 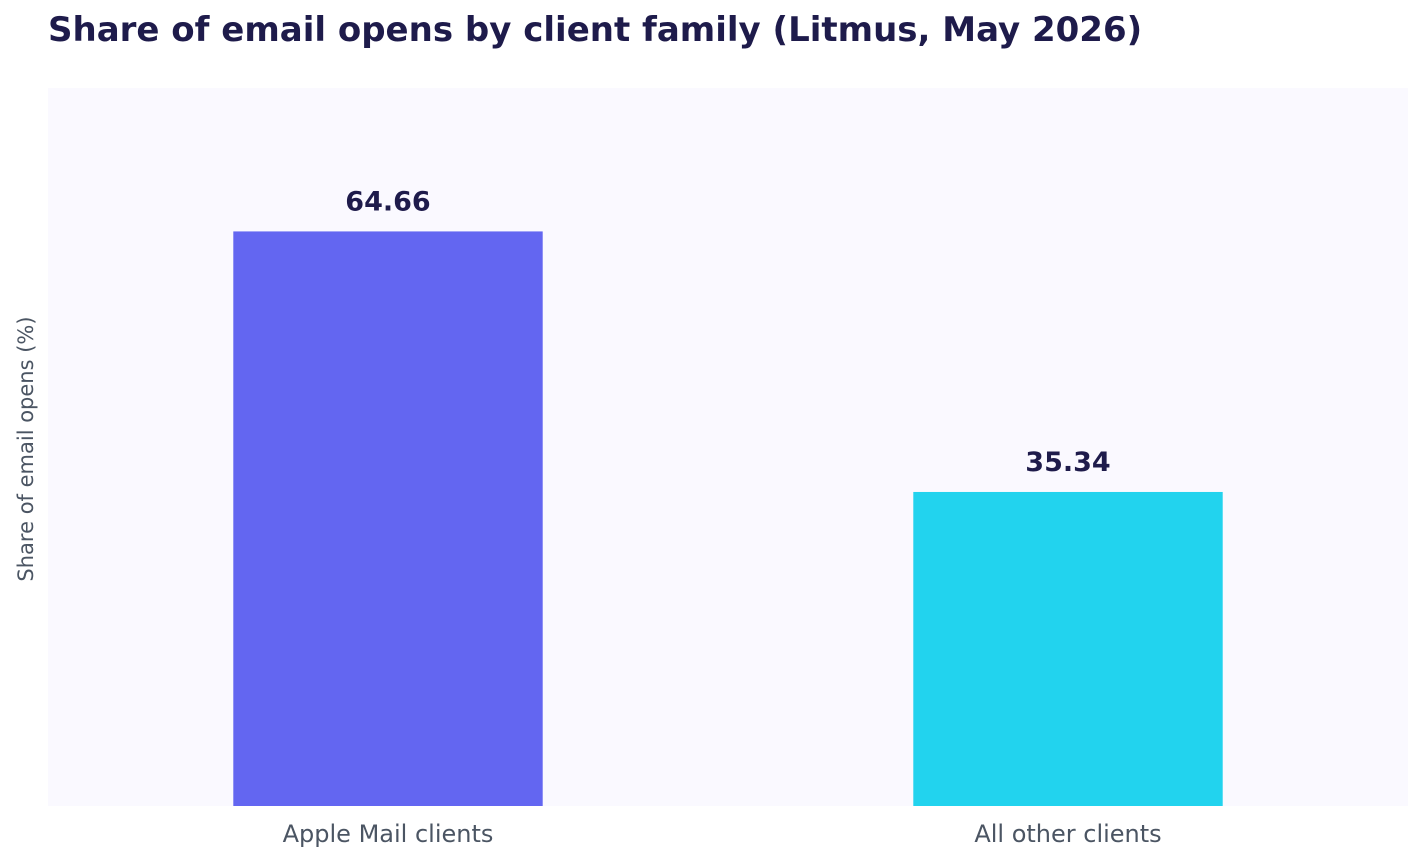 What do you see at coordinates (387, 201) in the screenshot?
I see `bar-value-label-0: 64.66` at bounding box center [387, 201].